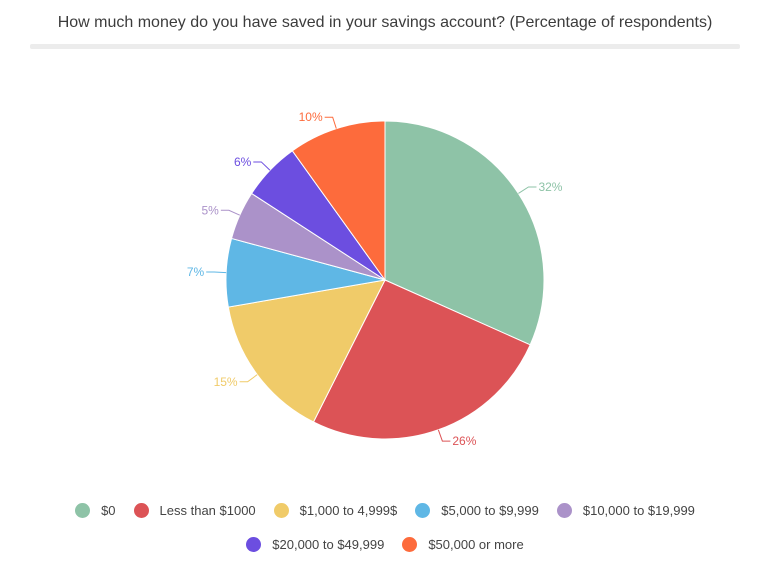 This screenshot has width=770, height=586. What do you see at coordinates (490, 510) in the screenshot?
I see `legend-label: $5,000 to $9,999` at bounding box center [490, 510].